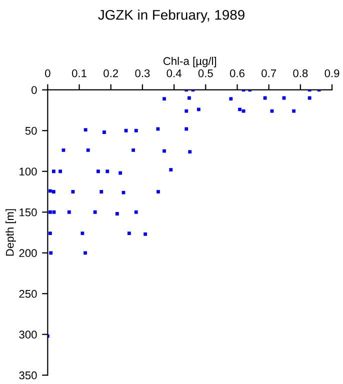 The width and height of the screenshot is (343, 384). I want to click on x-tick-label: 0.5, so click(205, 73).